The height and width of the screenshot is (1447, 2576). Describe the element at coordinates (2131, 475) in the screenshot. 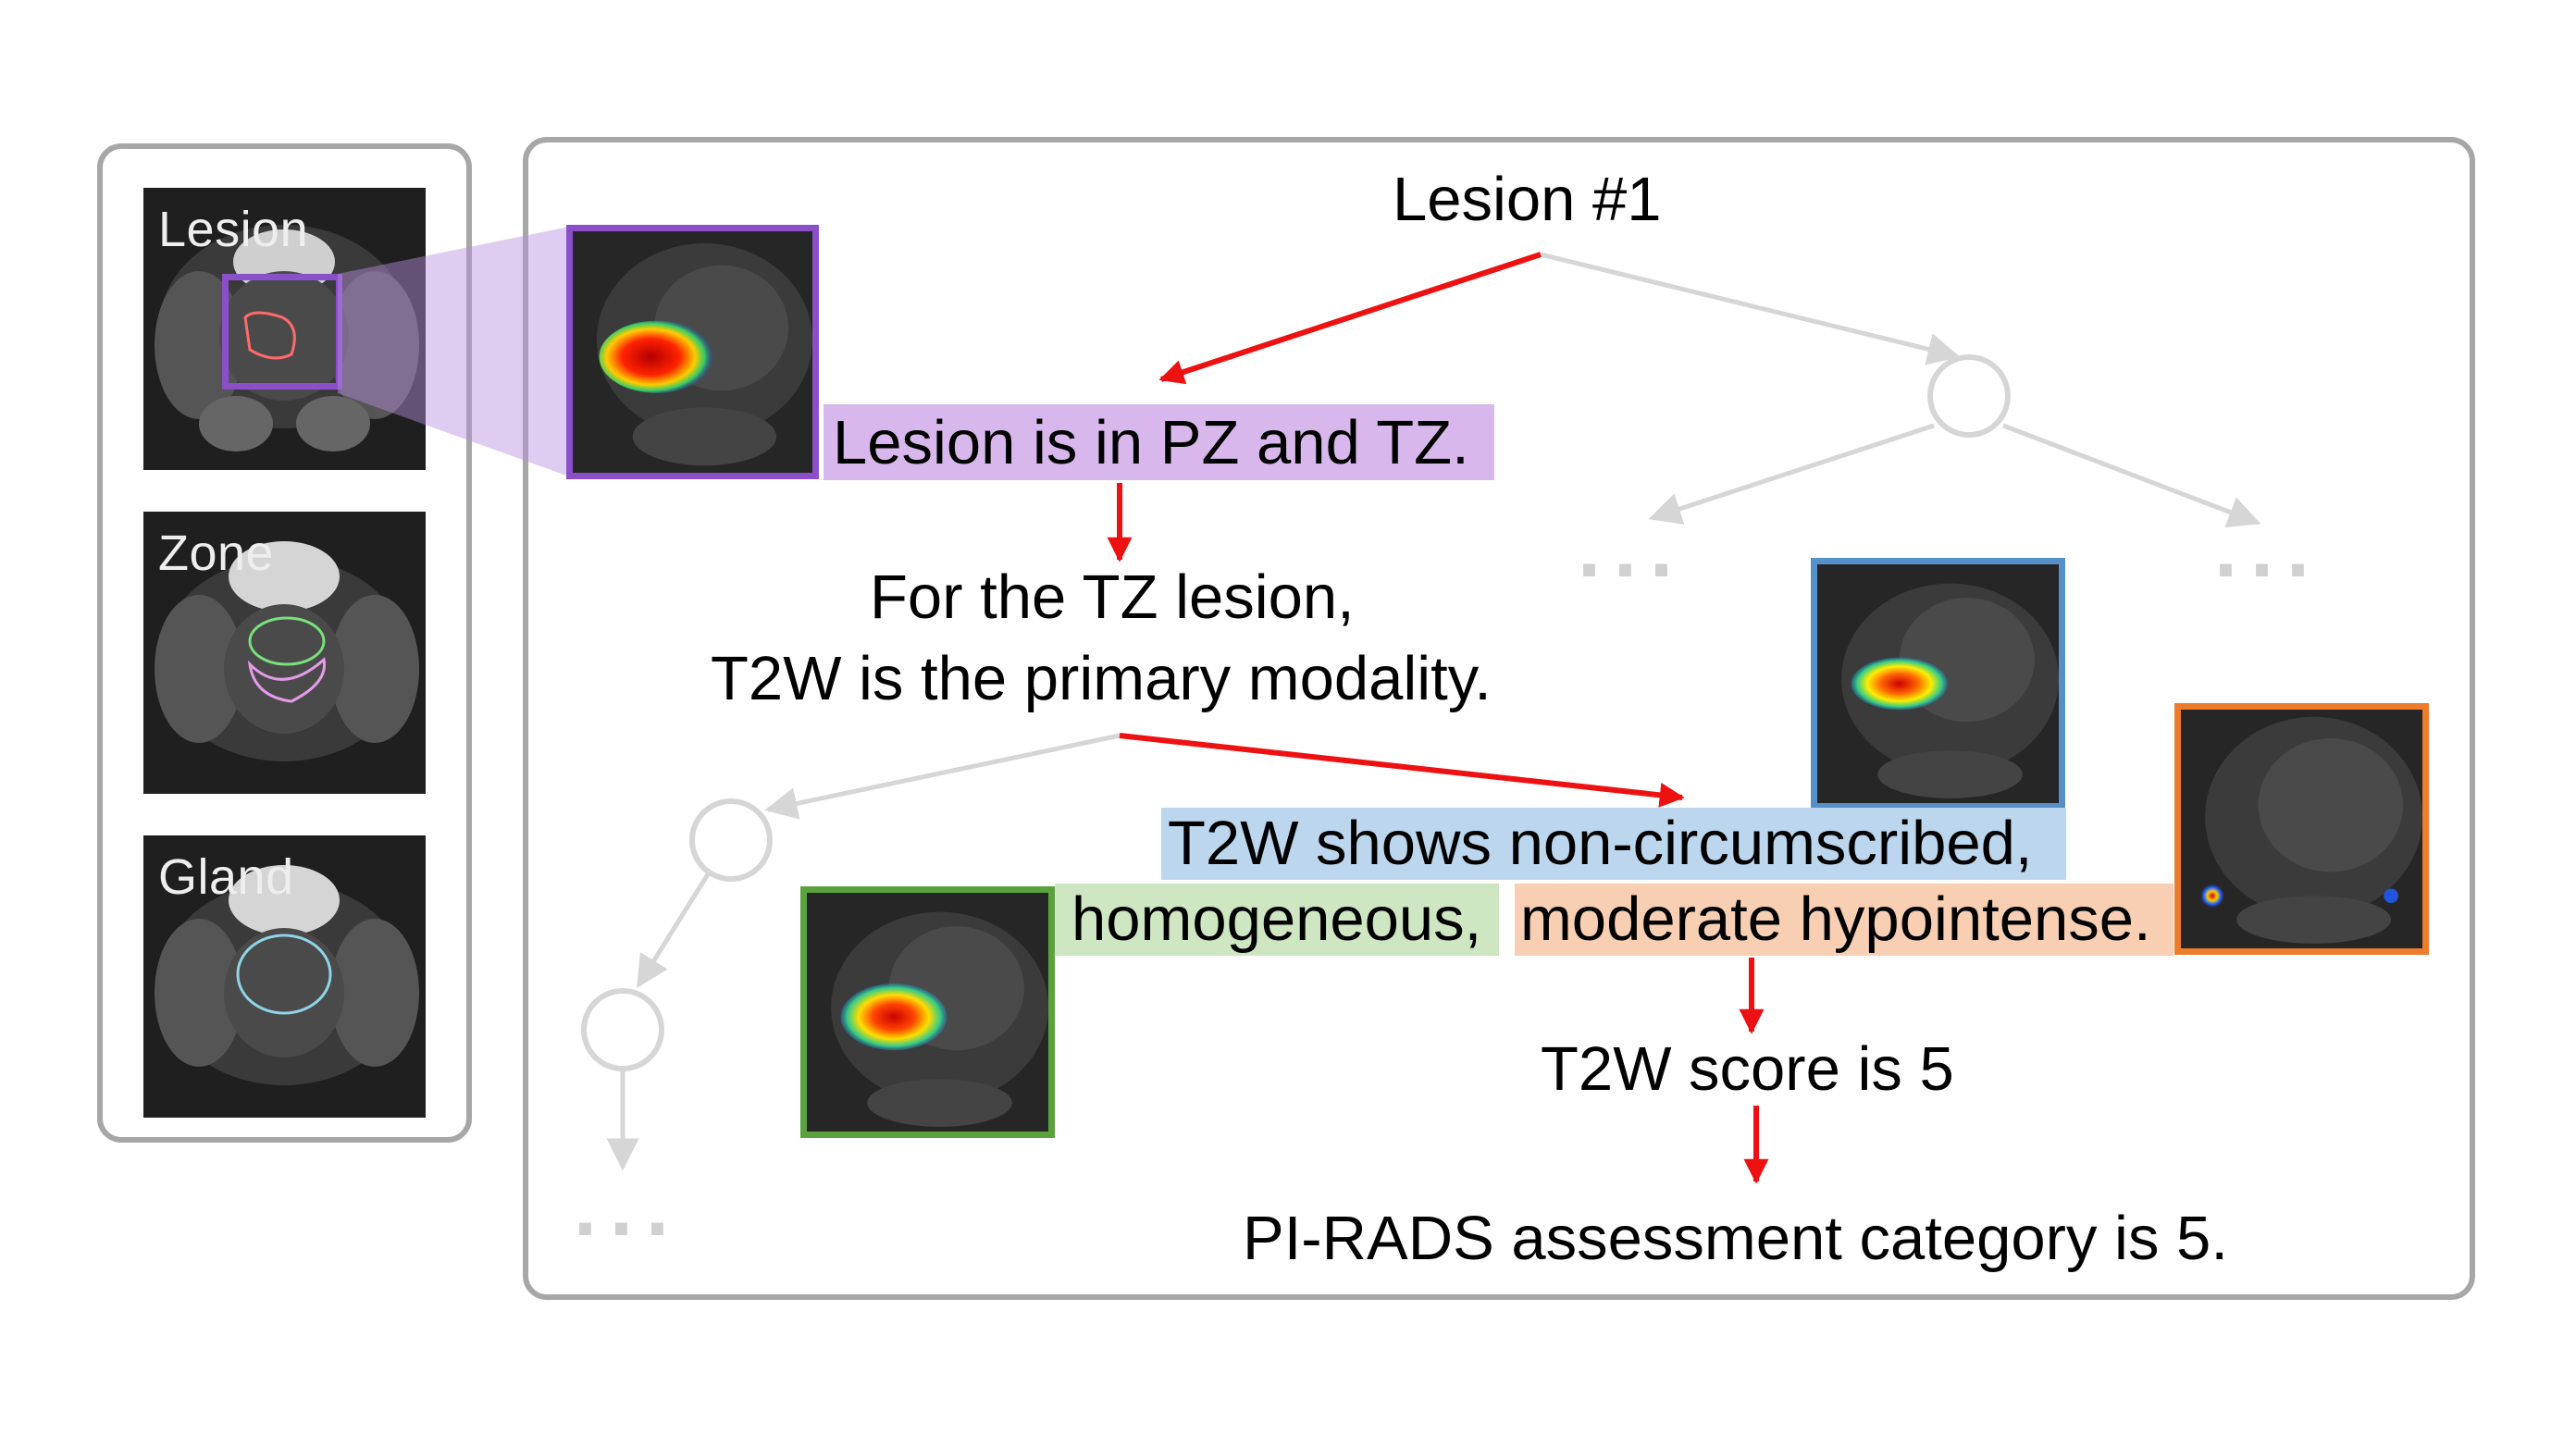

I see `tree-branch-upper-right` at that location.